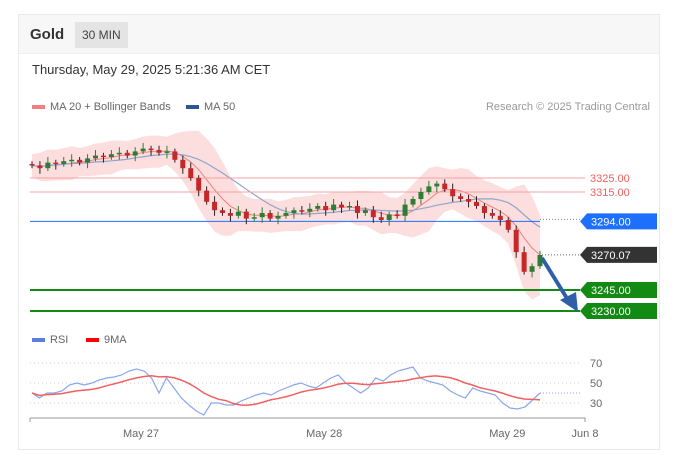 This screenshot has height=462, width=680. I want to click on x-tick-label: May 28, so click(324, 434).